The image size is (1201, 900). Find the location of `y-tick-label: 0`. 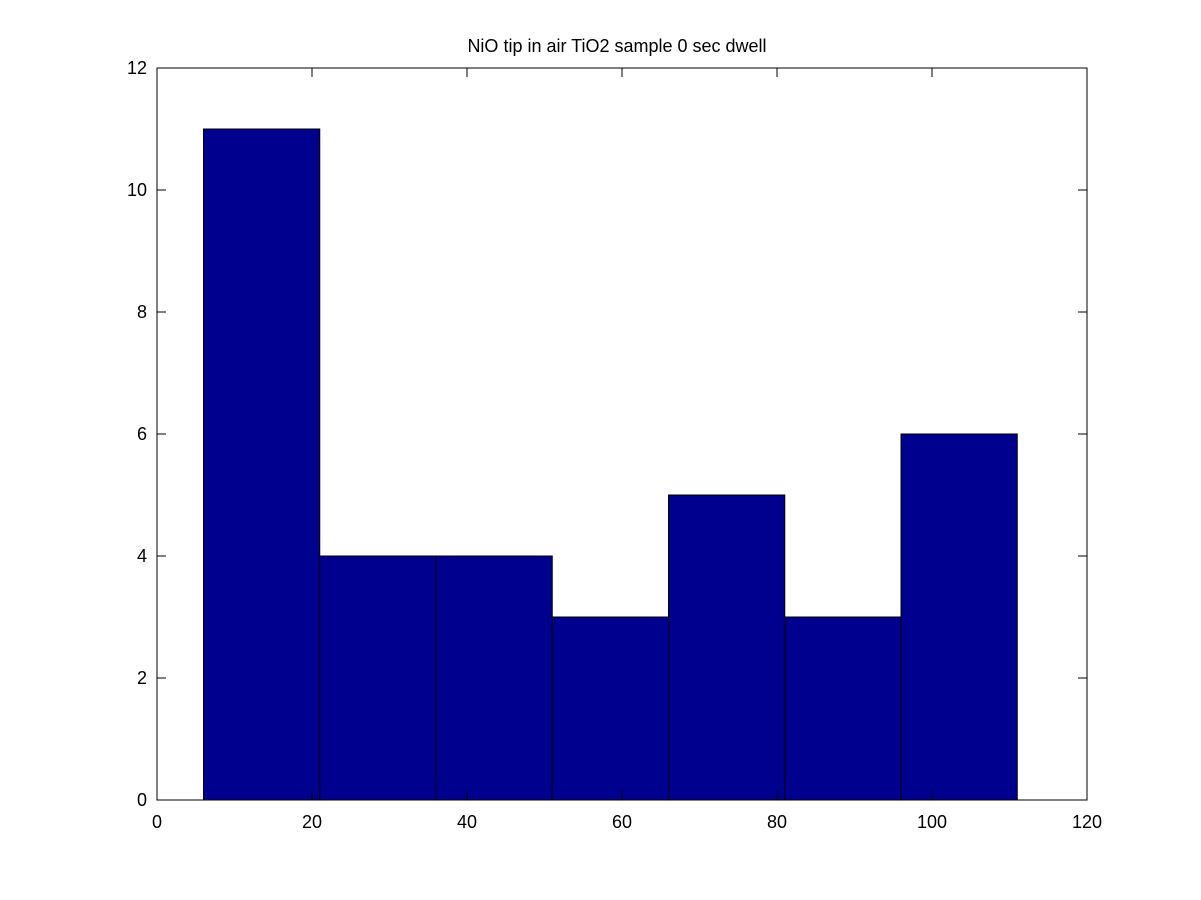

y-tick-label: 0 is located at coordinates (142, 800).